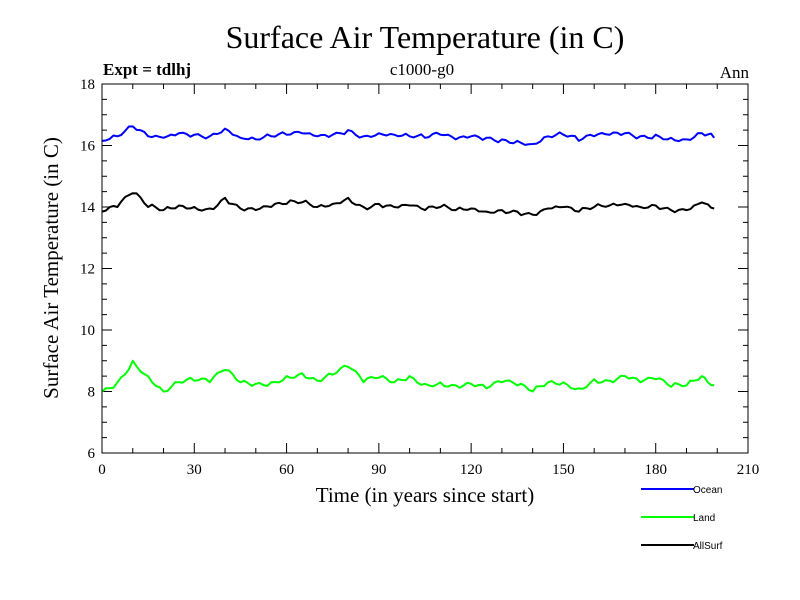 The width and height of the screenshot is (800, 600). I want to click on season-label: Ann, so click(735, 72).